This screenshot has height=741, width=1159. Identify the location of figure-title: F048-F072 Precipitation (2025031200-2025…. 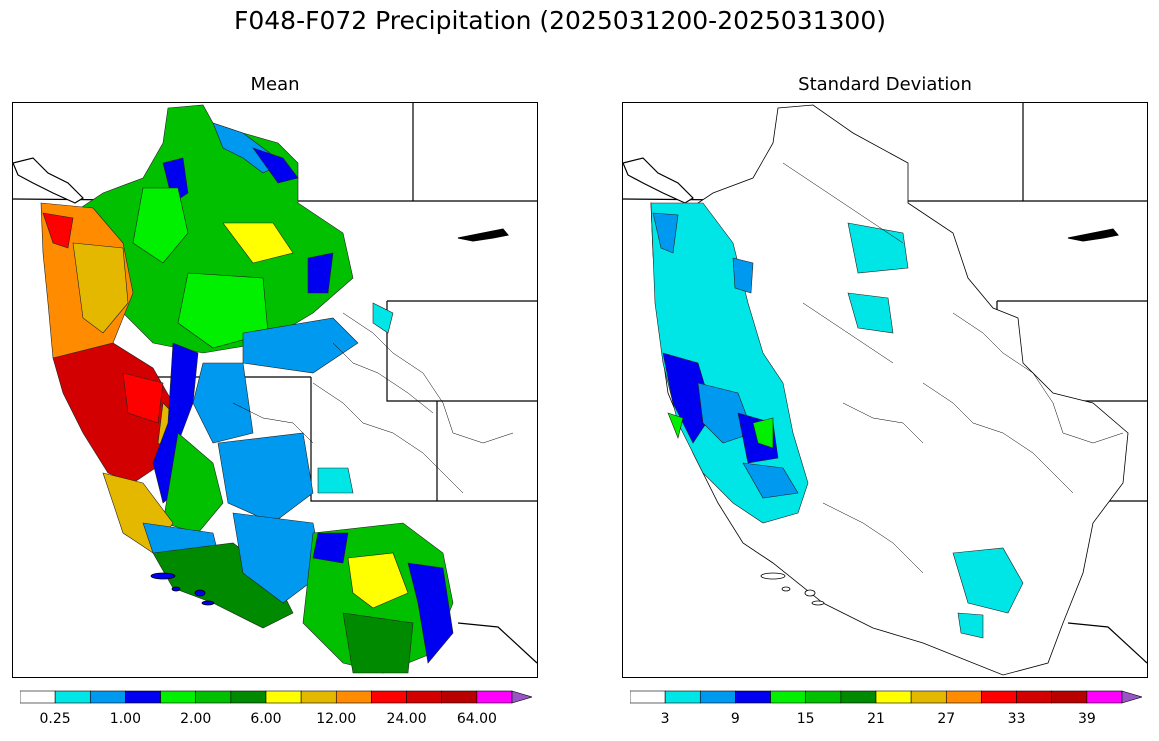
(559, 20).